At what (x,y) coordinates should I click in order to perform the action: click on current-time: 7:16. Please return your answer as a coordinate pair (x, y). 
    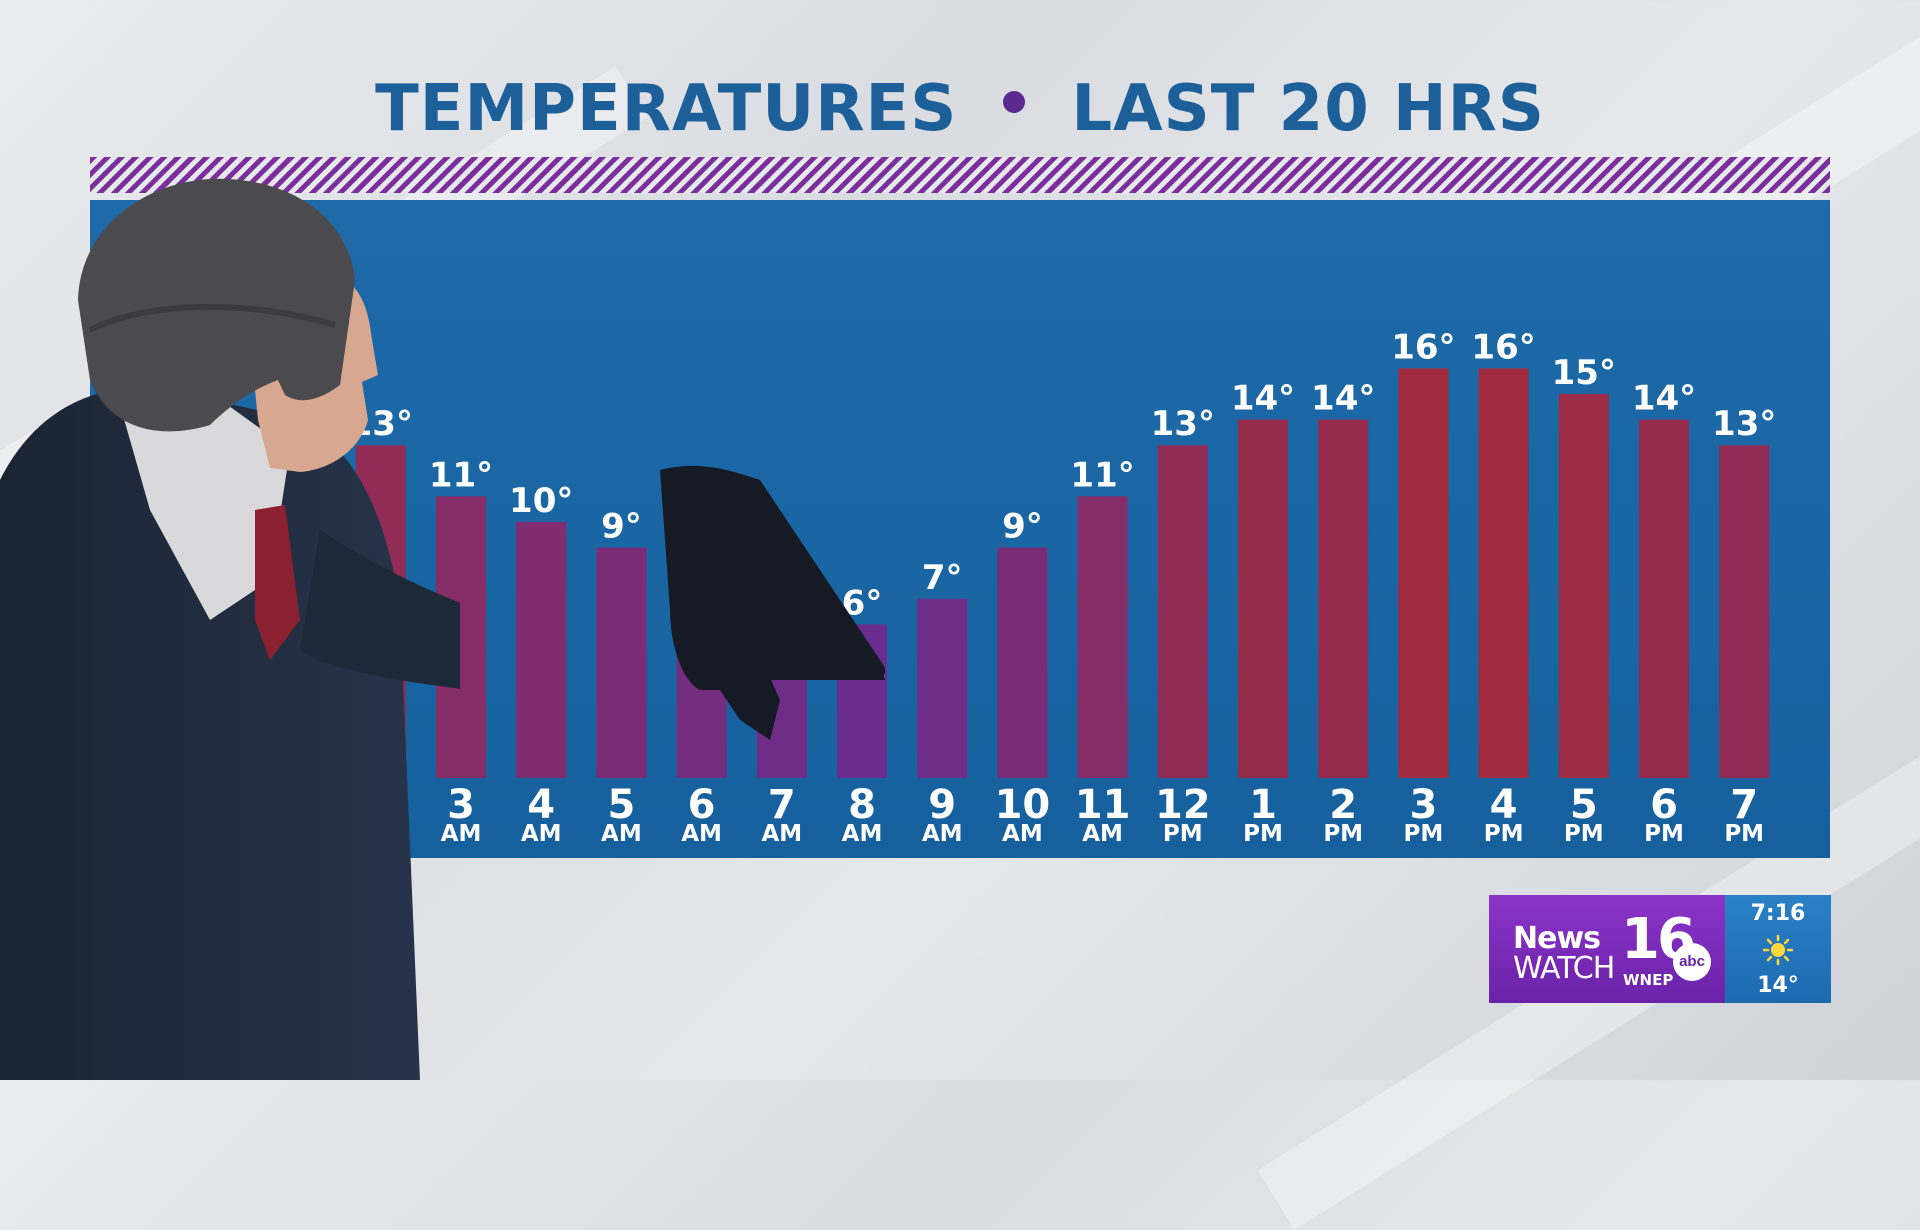
    Looking at the image, I should click on (1778, 913).